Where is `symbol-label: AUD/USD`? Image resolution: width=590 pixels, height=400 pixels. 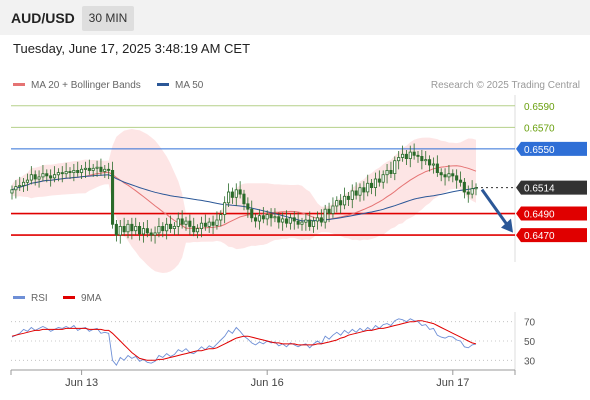
symbol-label: AUD/USD is located at coordinates (43, 18).